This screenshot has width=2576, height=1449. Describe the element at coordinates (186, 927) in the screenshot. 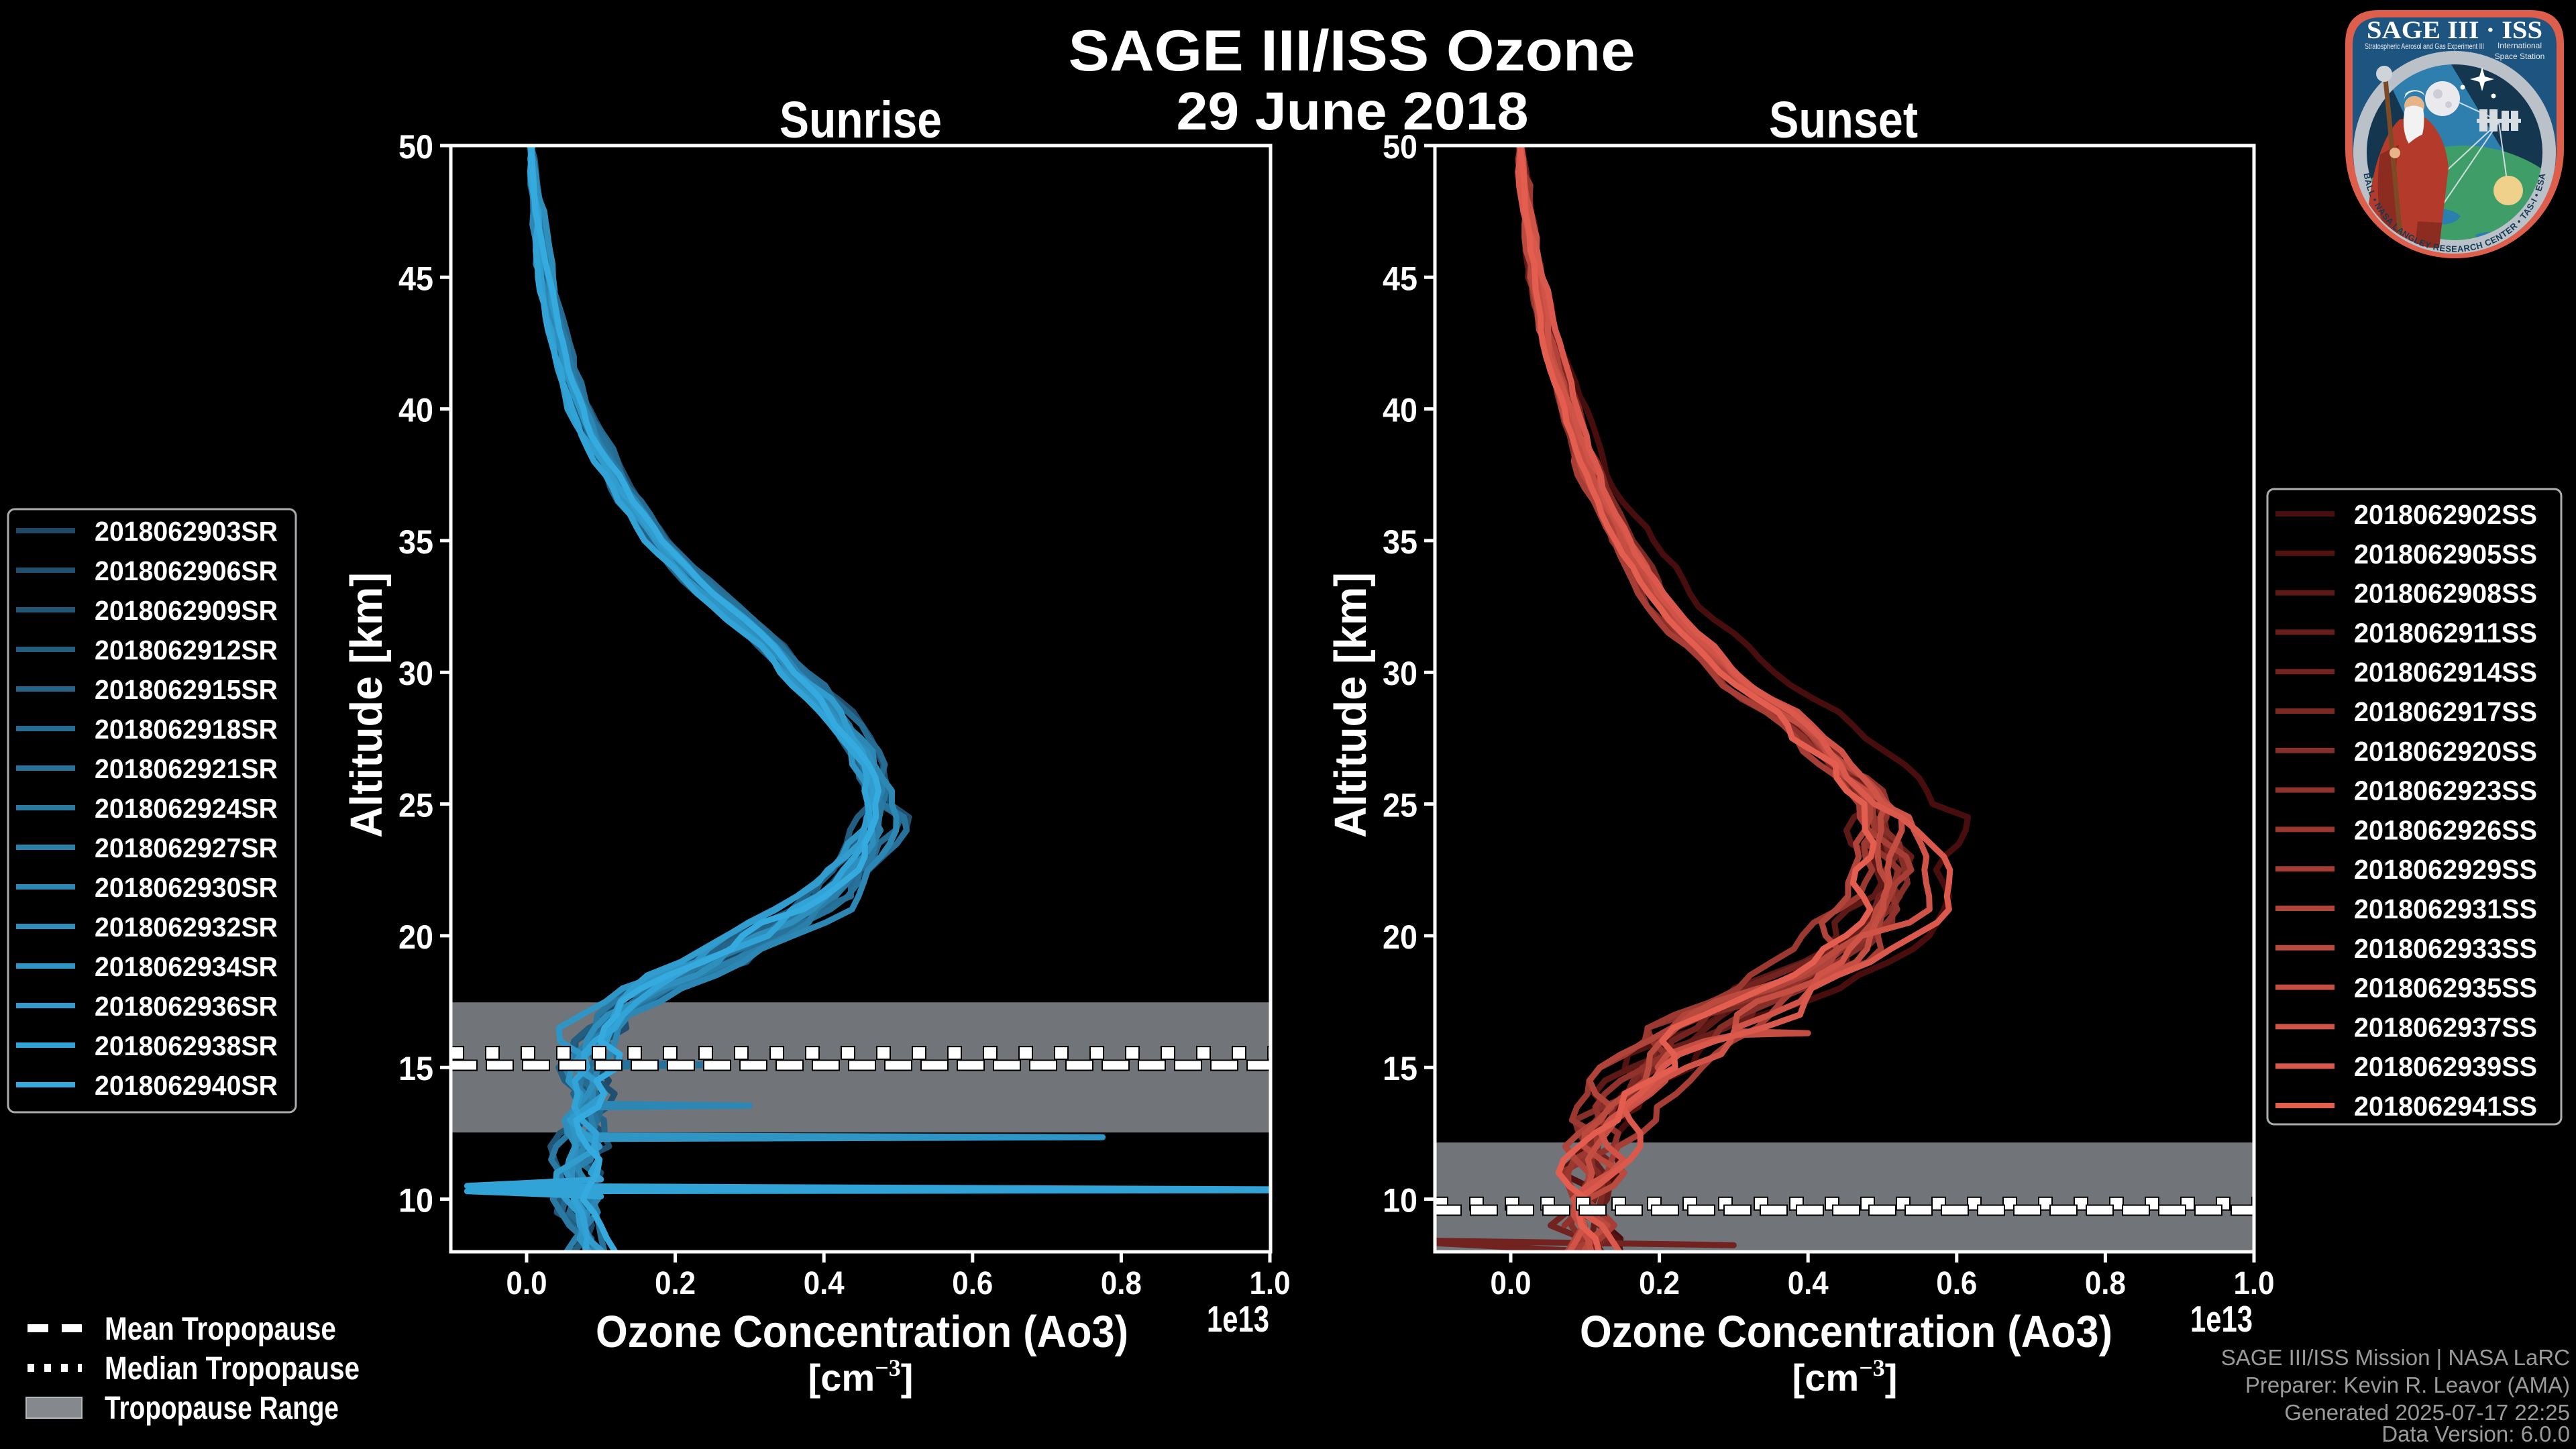

I see `svg-text: 2018062932SR` at that location.